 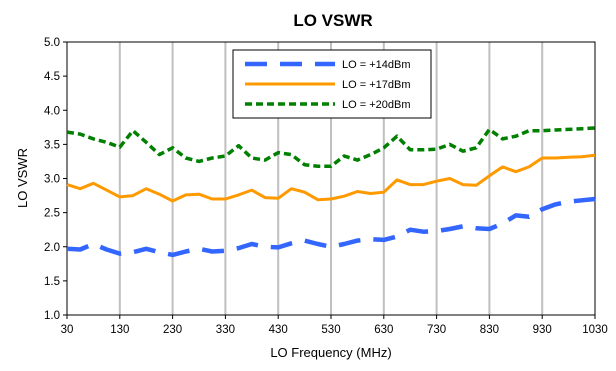 I want to click on y-tick-label: 4.5, so click(x=52, y=77).